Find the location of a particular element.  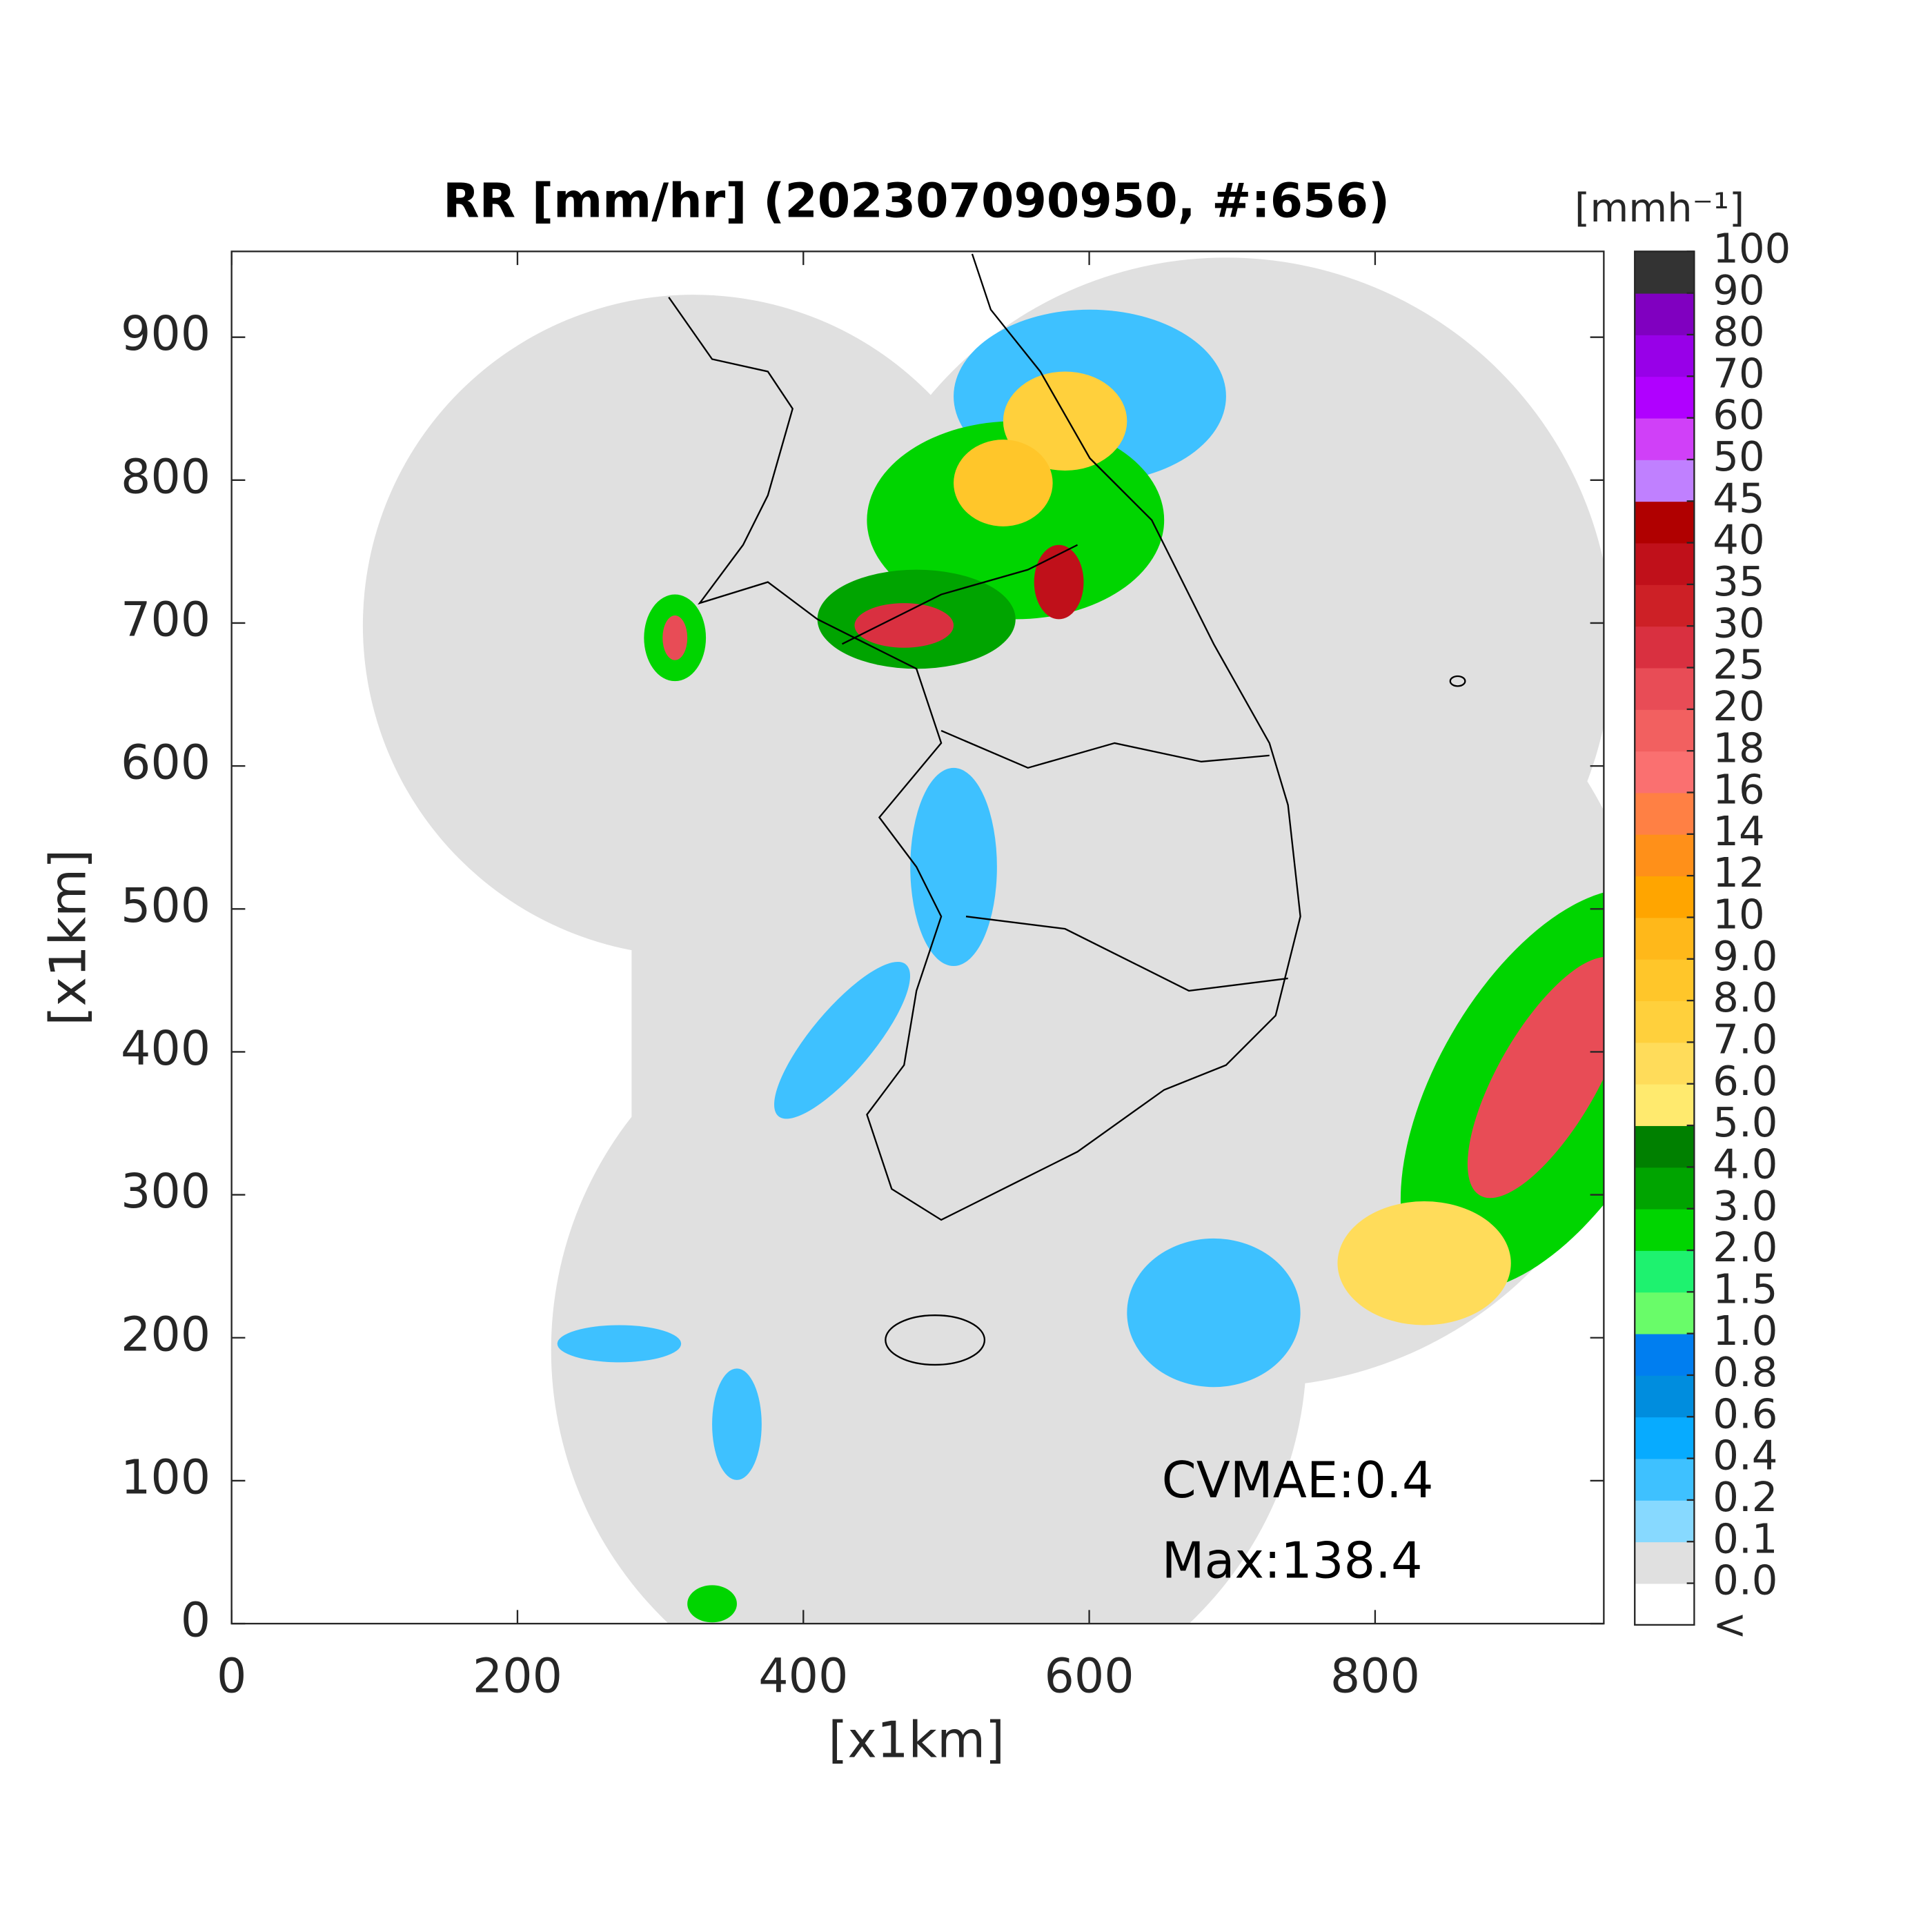

x-tick-label: 800 is located at coordinates (1375, 1676).